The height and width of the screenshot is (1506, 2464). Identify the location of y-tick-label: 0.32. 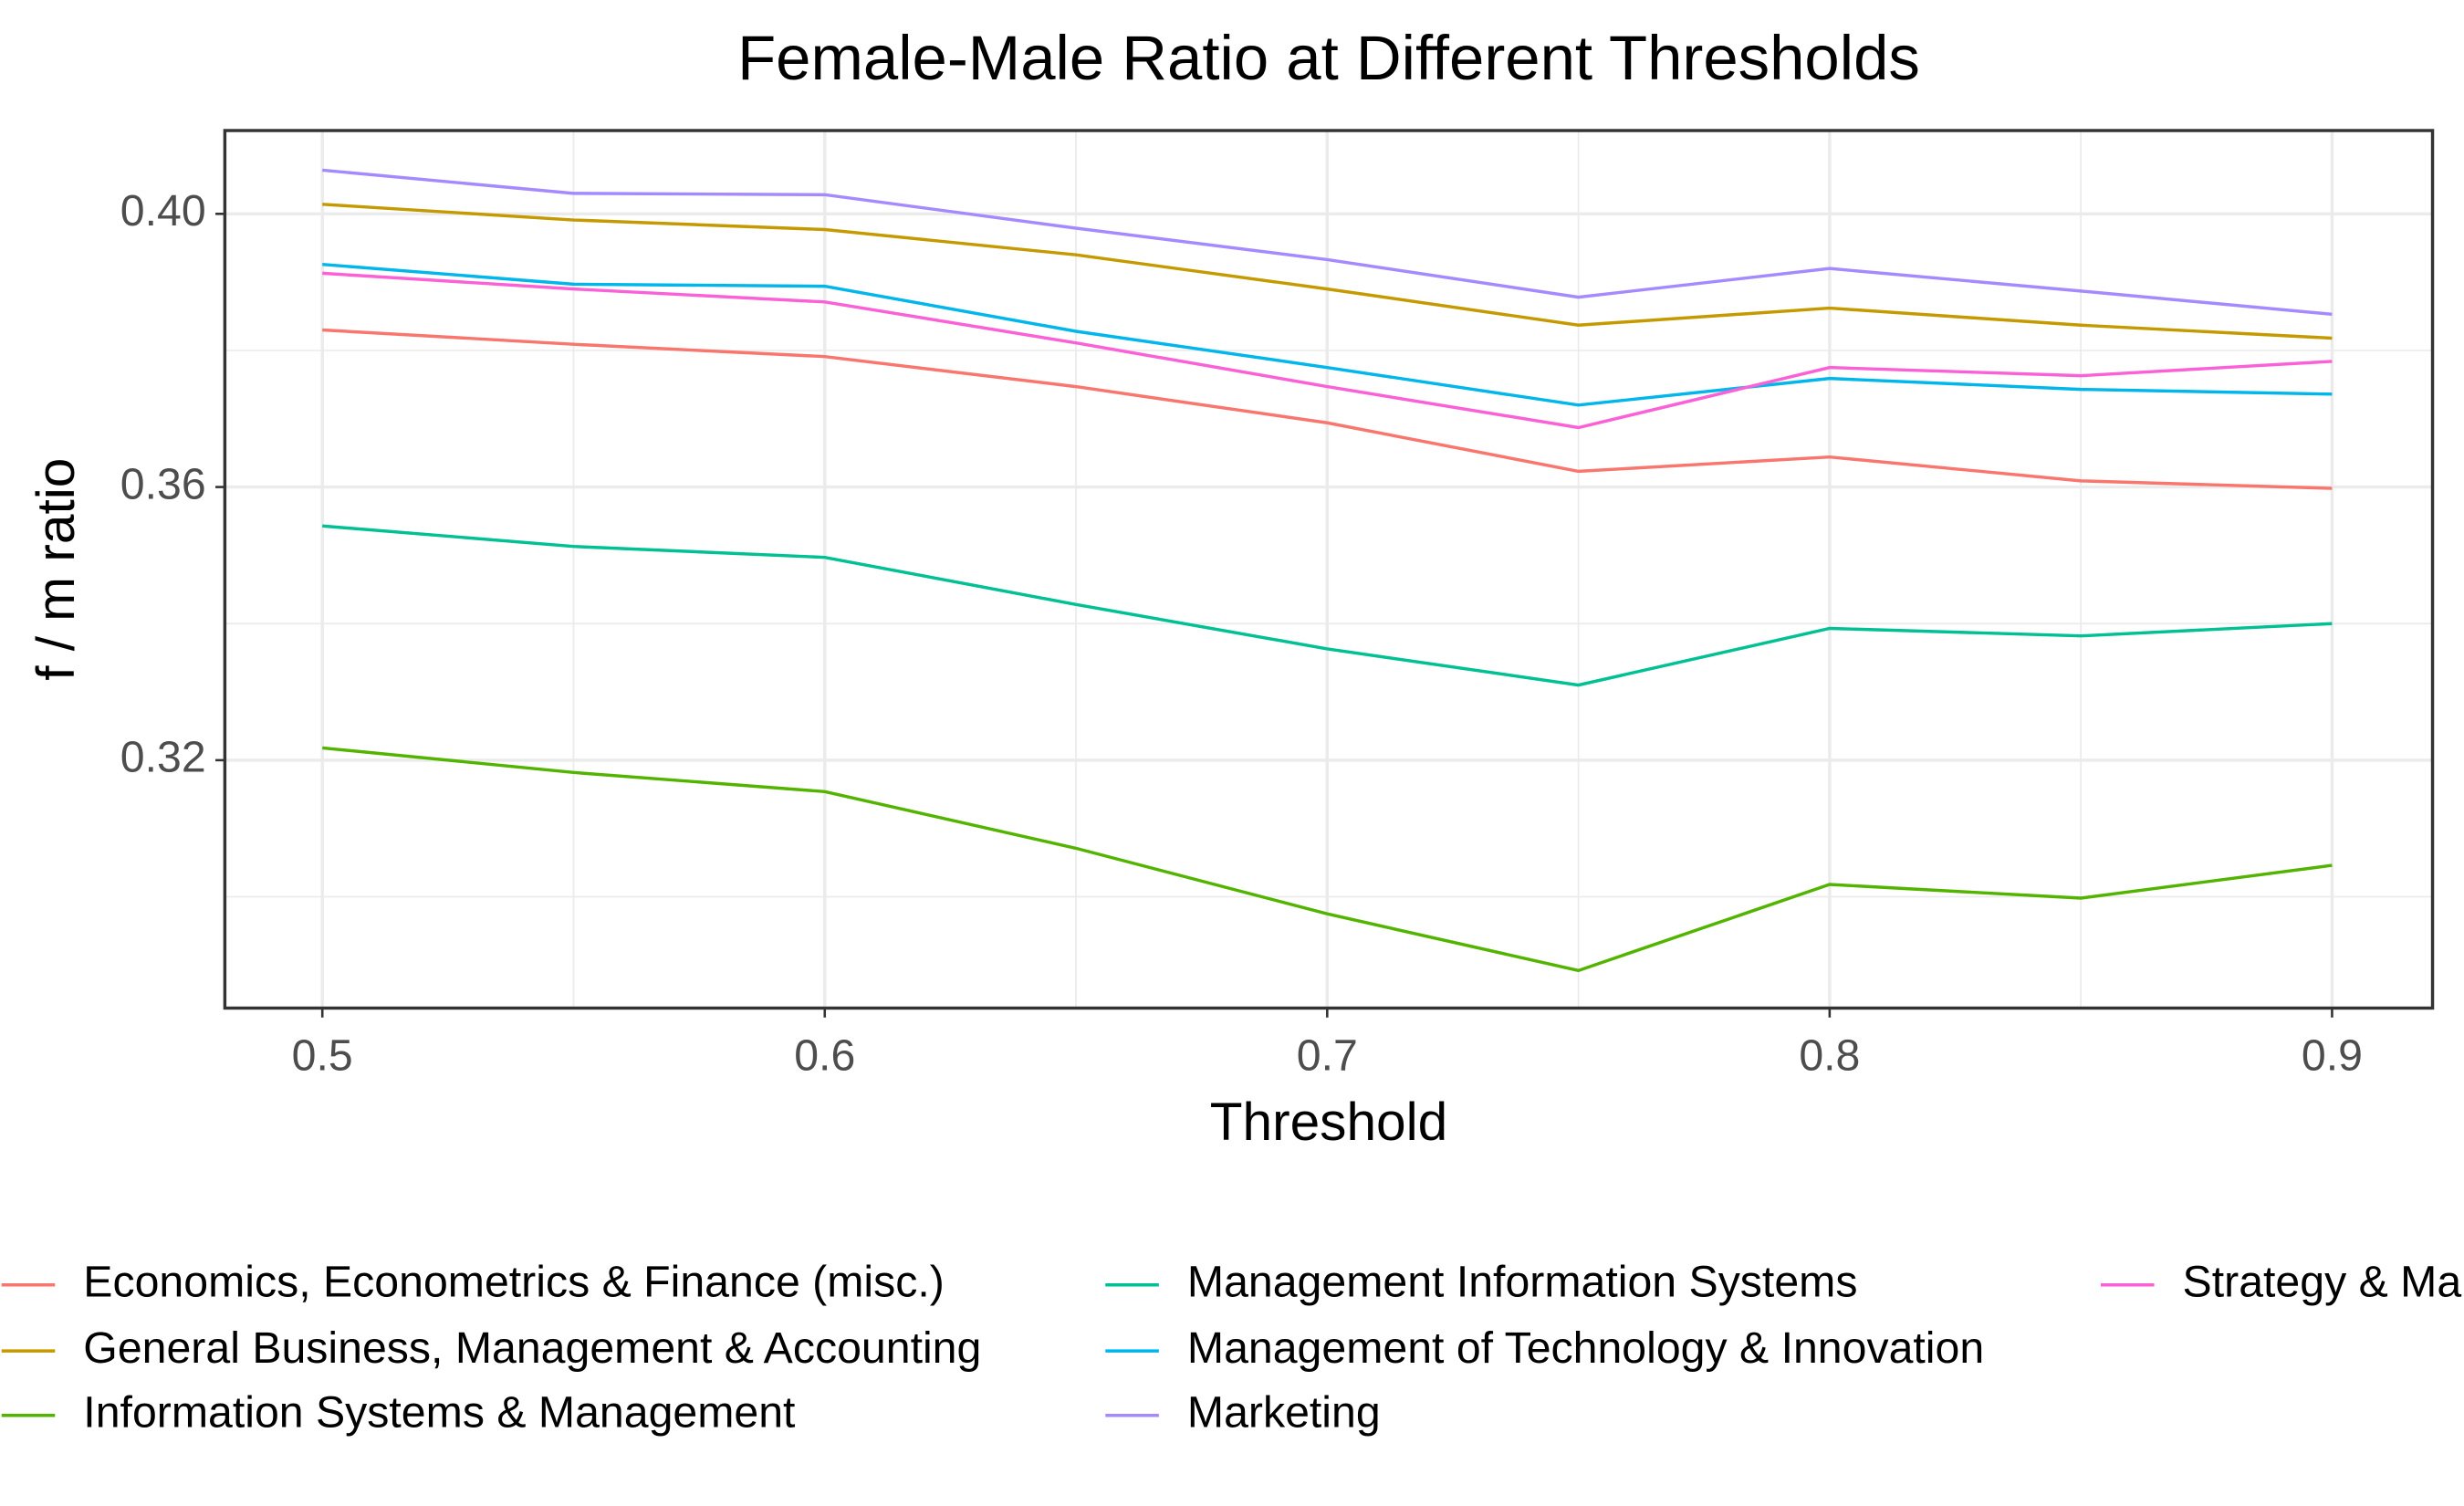
(163, 757).